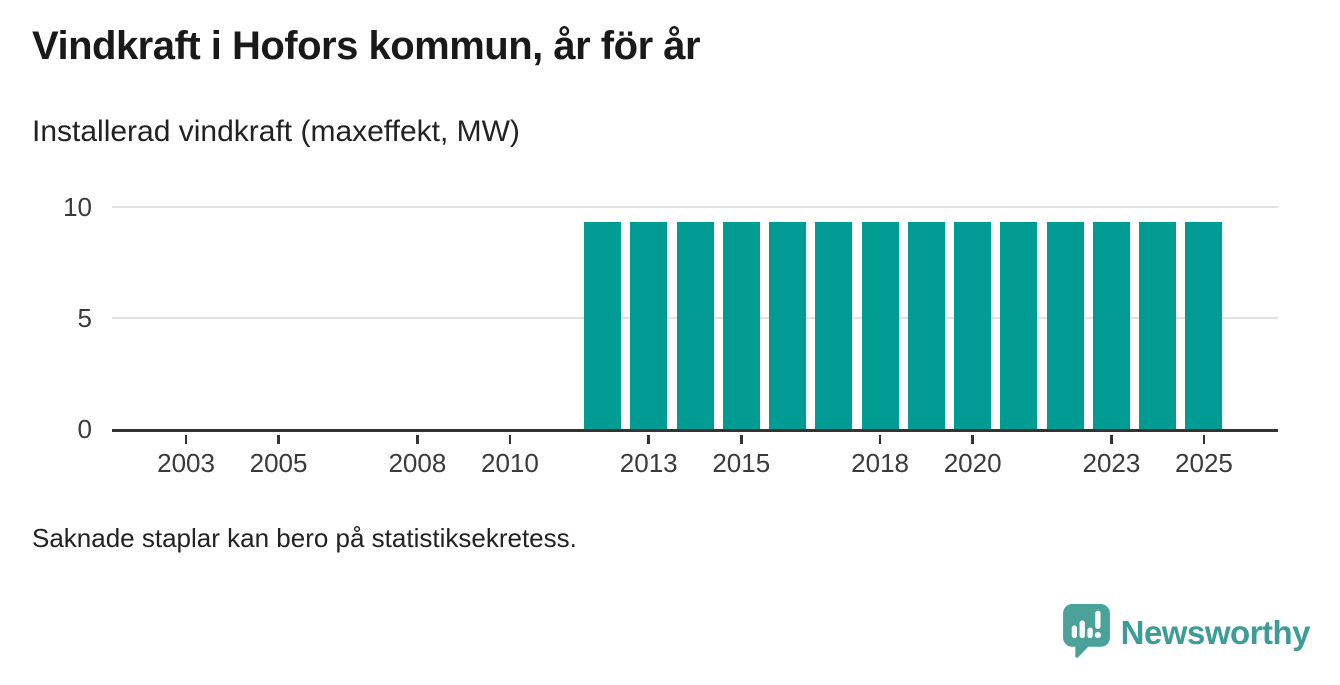  I want to click on x-tick-label: 2018, so click(880, 463).